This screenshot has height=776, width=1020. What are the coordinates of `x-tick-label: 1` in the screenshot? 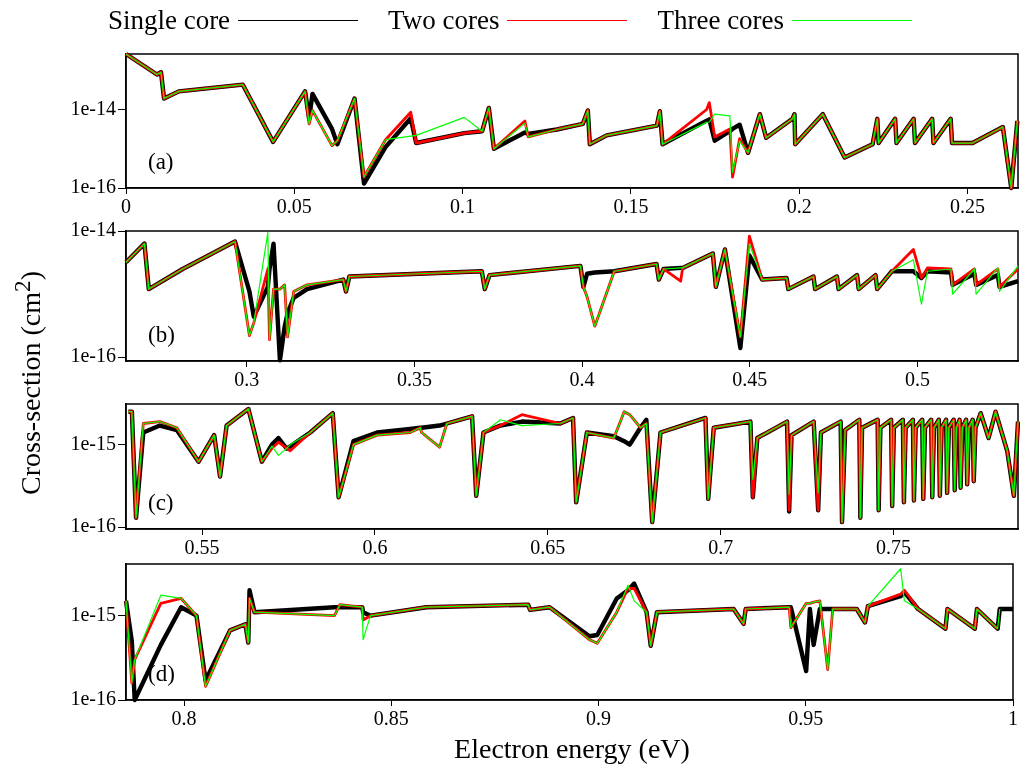 It's located at (1013, 718).